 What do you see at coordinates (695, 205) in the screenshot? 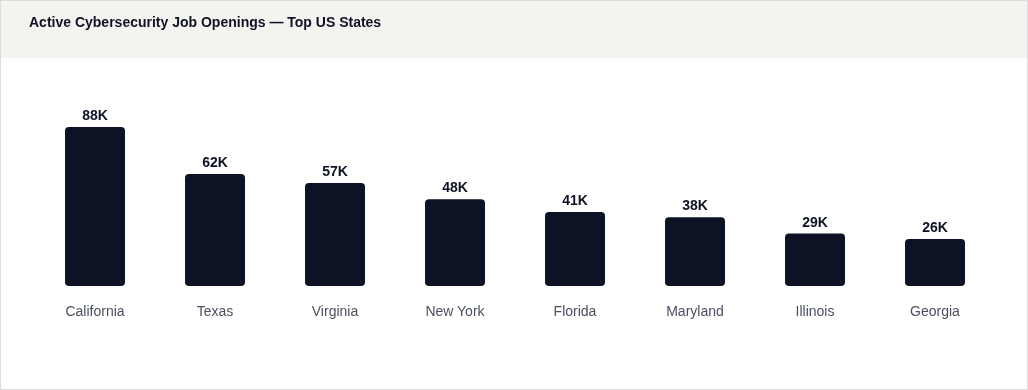
I see `data-label: 38K` at bounding box center [695, 205].